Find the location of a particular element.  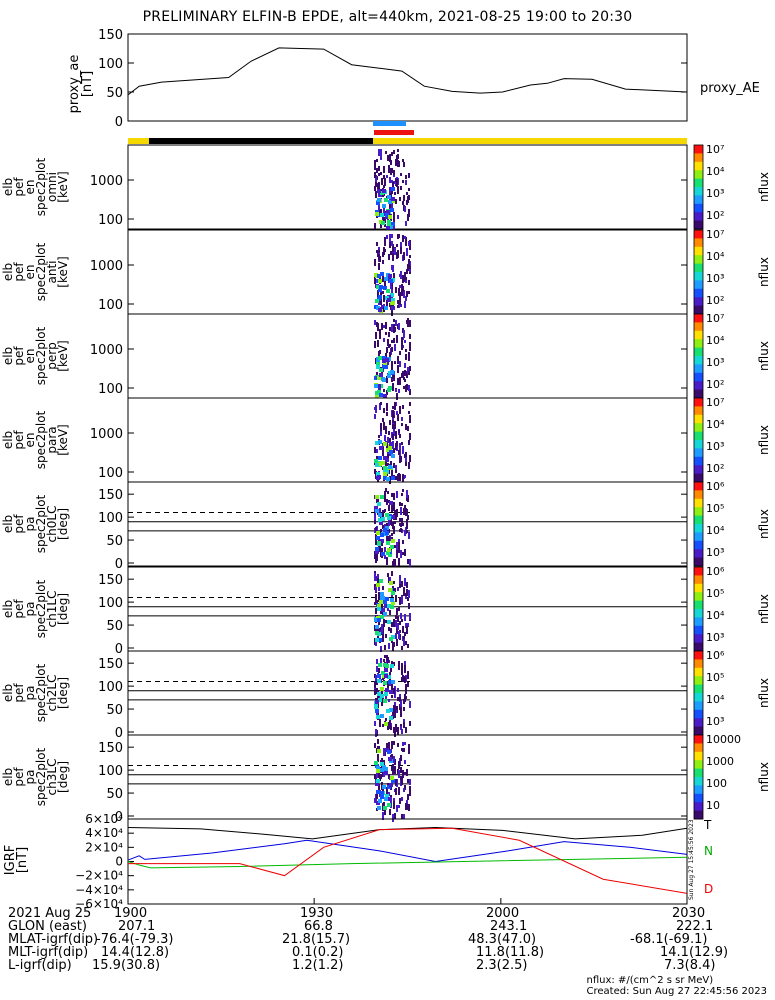

spectrogram-data is located at coordinates (392, 780).